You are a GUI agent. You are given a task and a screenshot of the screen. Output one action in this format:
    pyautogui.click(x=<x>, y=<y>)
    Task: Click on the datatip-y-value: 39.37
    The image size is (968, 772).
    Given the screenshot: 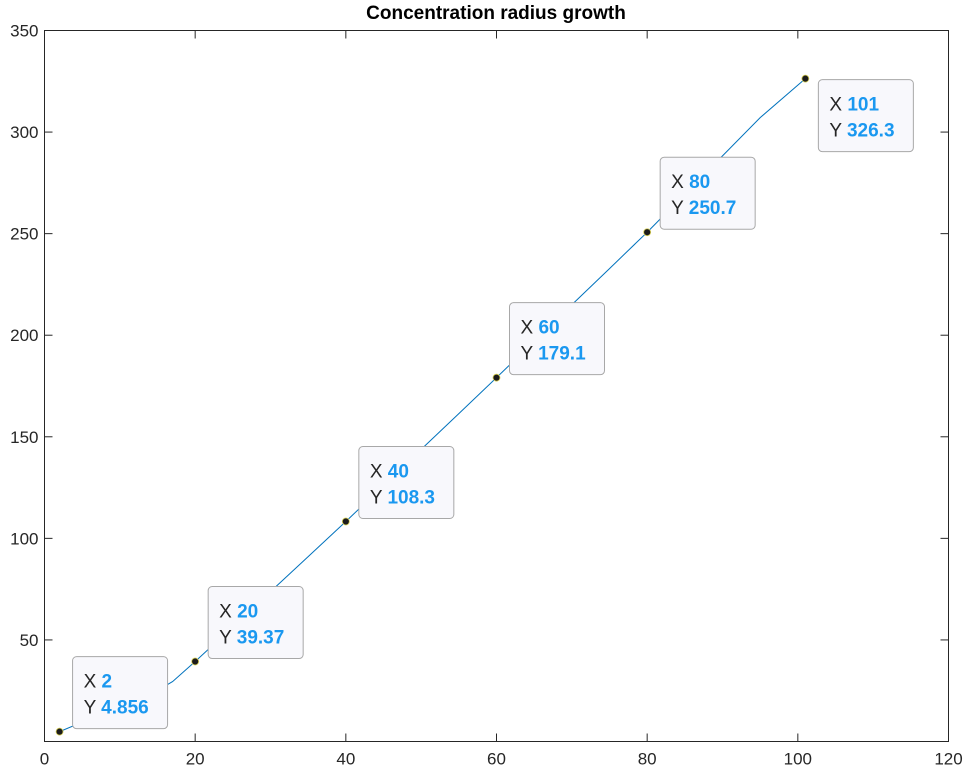 What is the action you would take?
    pyautogui.click(x=261, y=638)
    